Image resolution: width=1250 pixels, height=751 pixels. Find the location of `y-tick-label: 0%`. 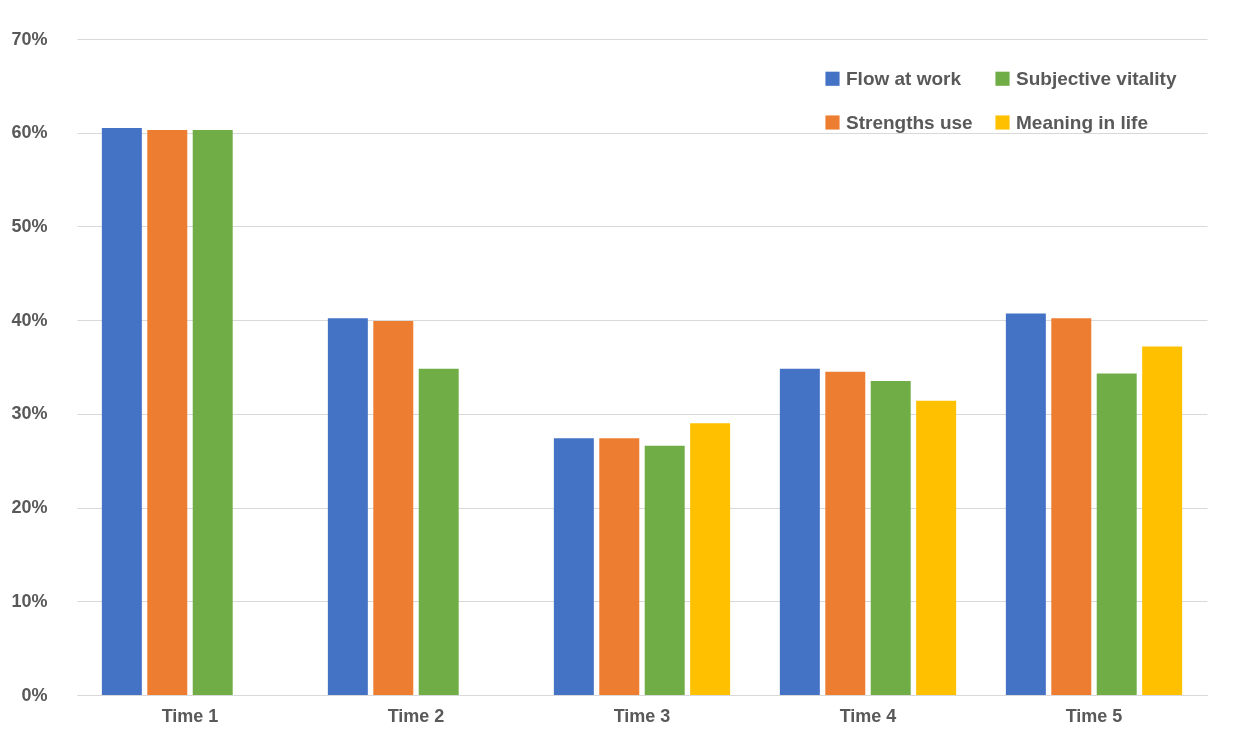

y-tick-label: 0% is located at coordinates (34, 694).